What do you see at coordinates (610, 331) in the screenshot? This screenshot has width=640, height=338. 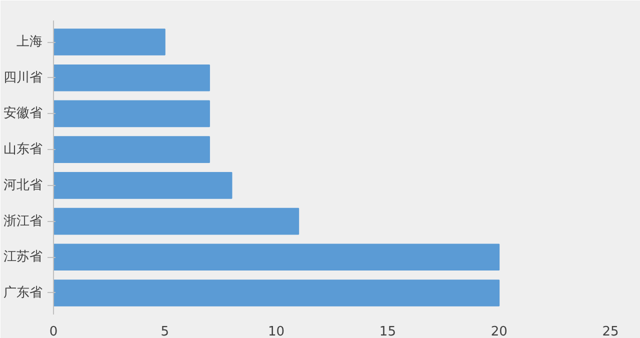 I see `x-tick-label: 25` at bounding box center [610, 331].